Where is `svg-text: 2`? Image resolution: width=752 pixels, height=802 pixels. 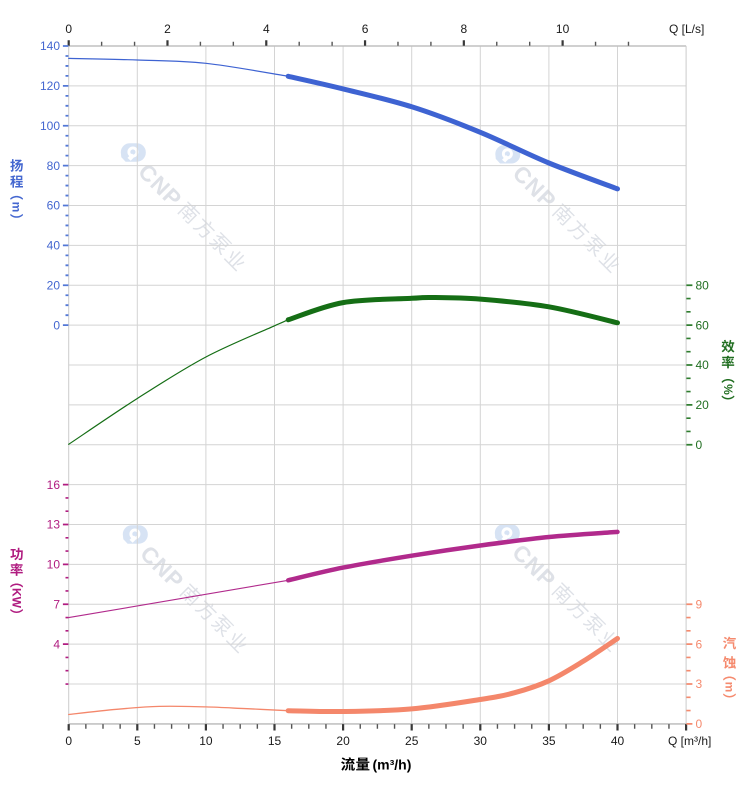
svg-text: 2 is located at coordinates (167, 29).